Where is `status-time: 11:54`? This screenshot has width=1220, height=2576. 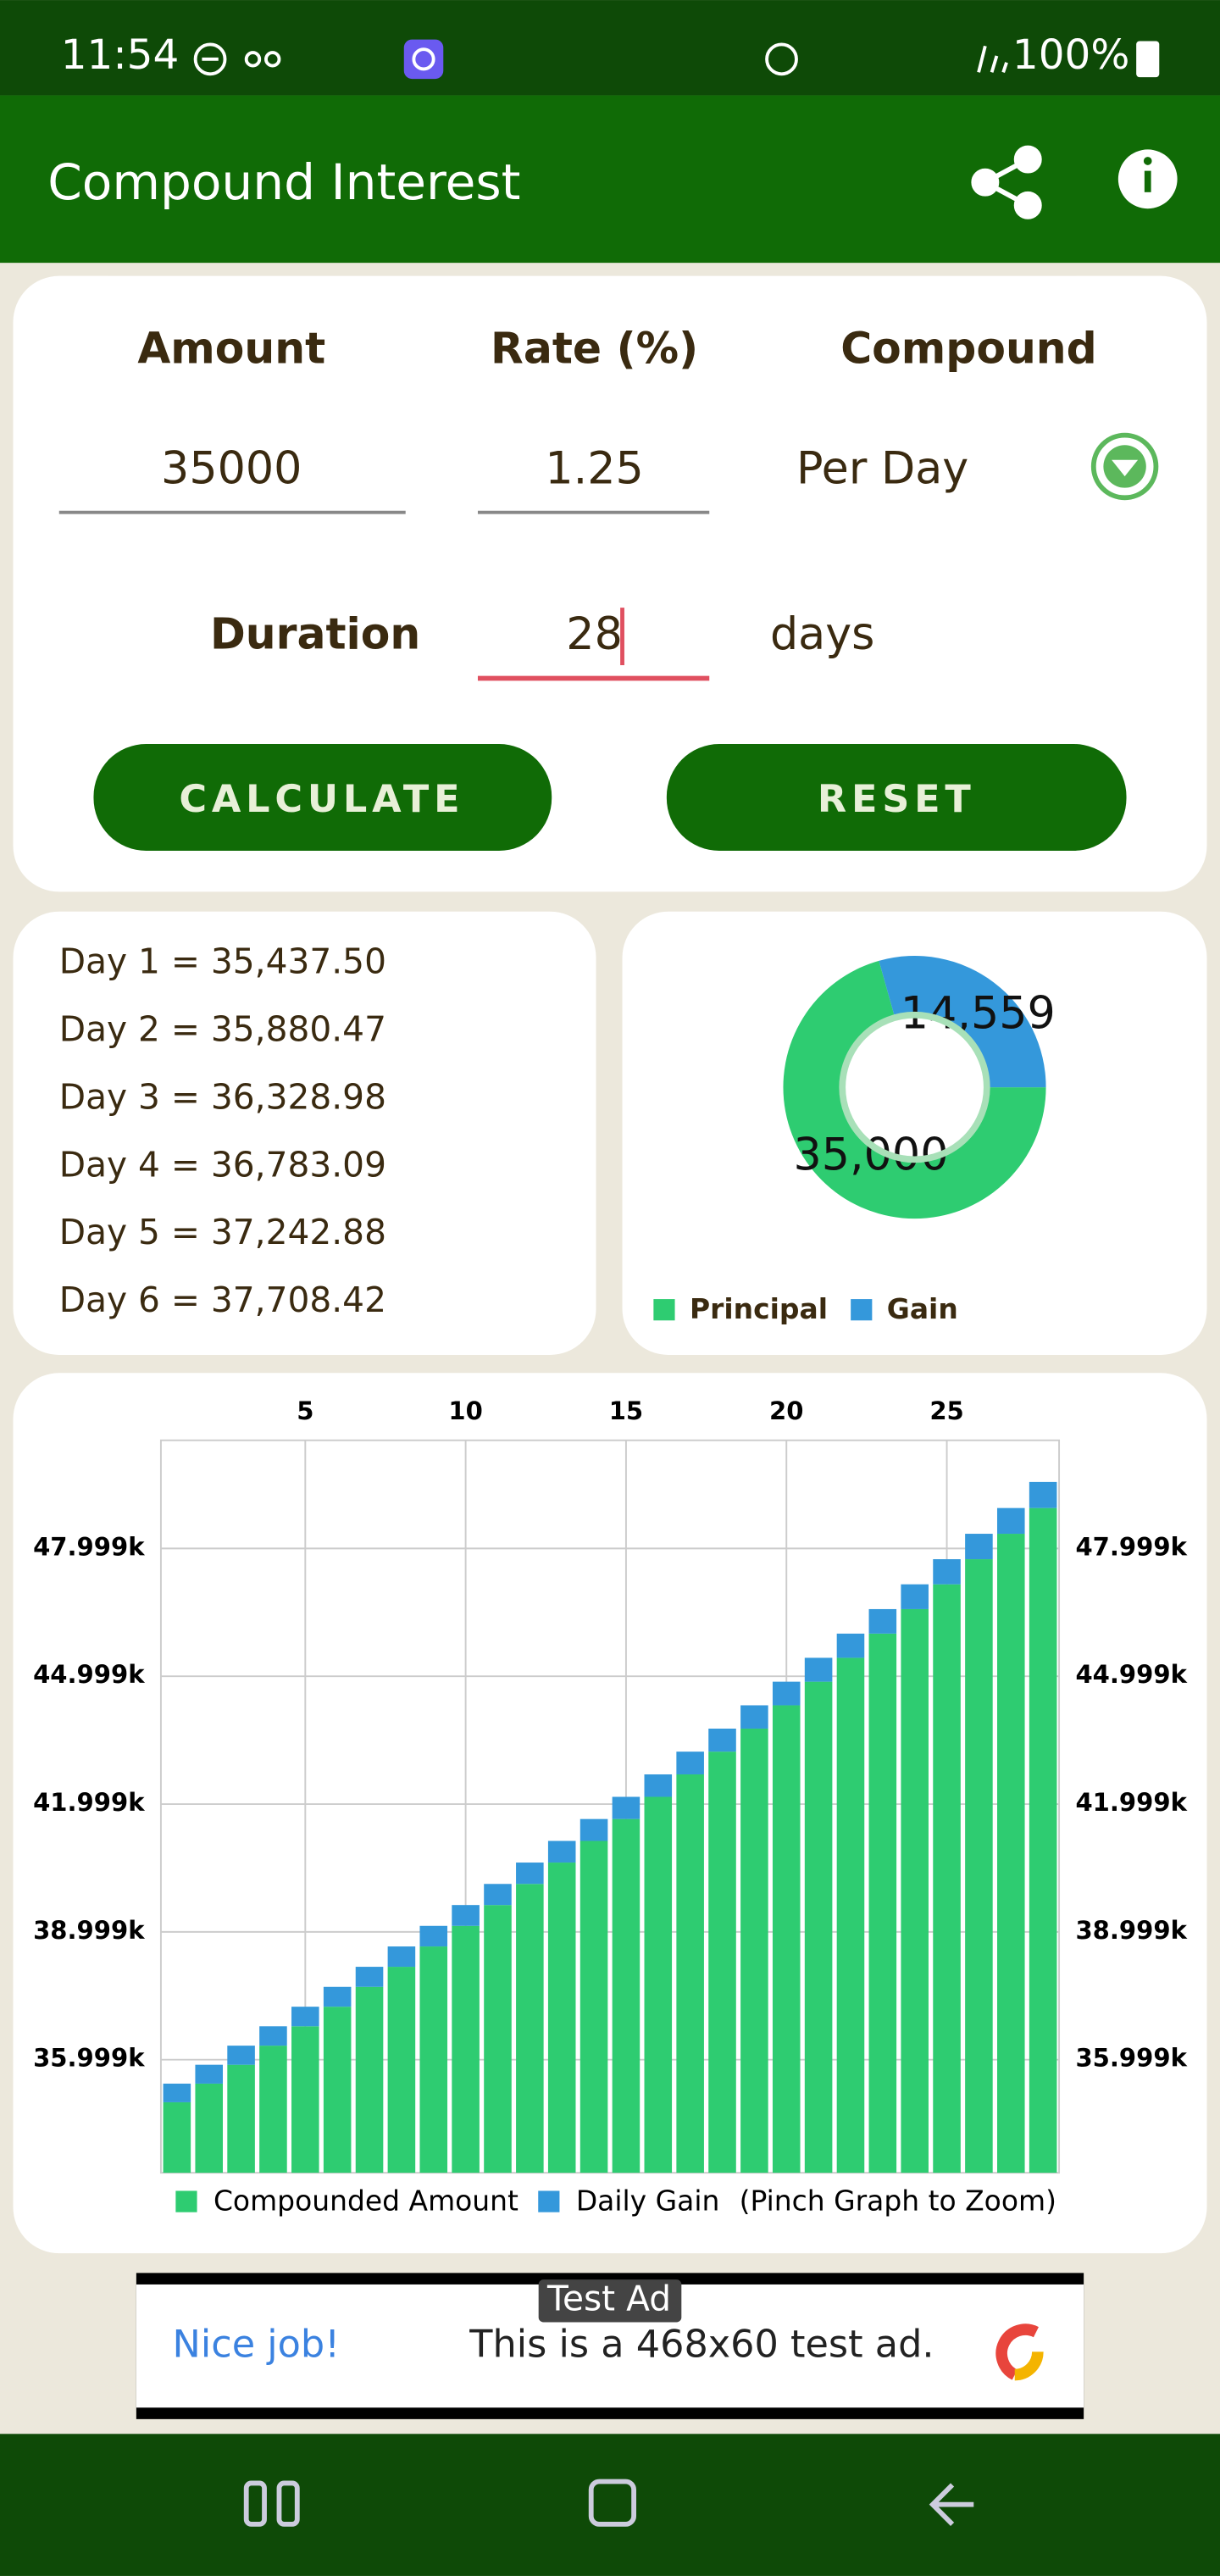
status-time: 11:54 is located at coordinates (120, 55).